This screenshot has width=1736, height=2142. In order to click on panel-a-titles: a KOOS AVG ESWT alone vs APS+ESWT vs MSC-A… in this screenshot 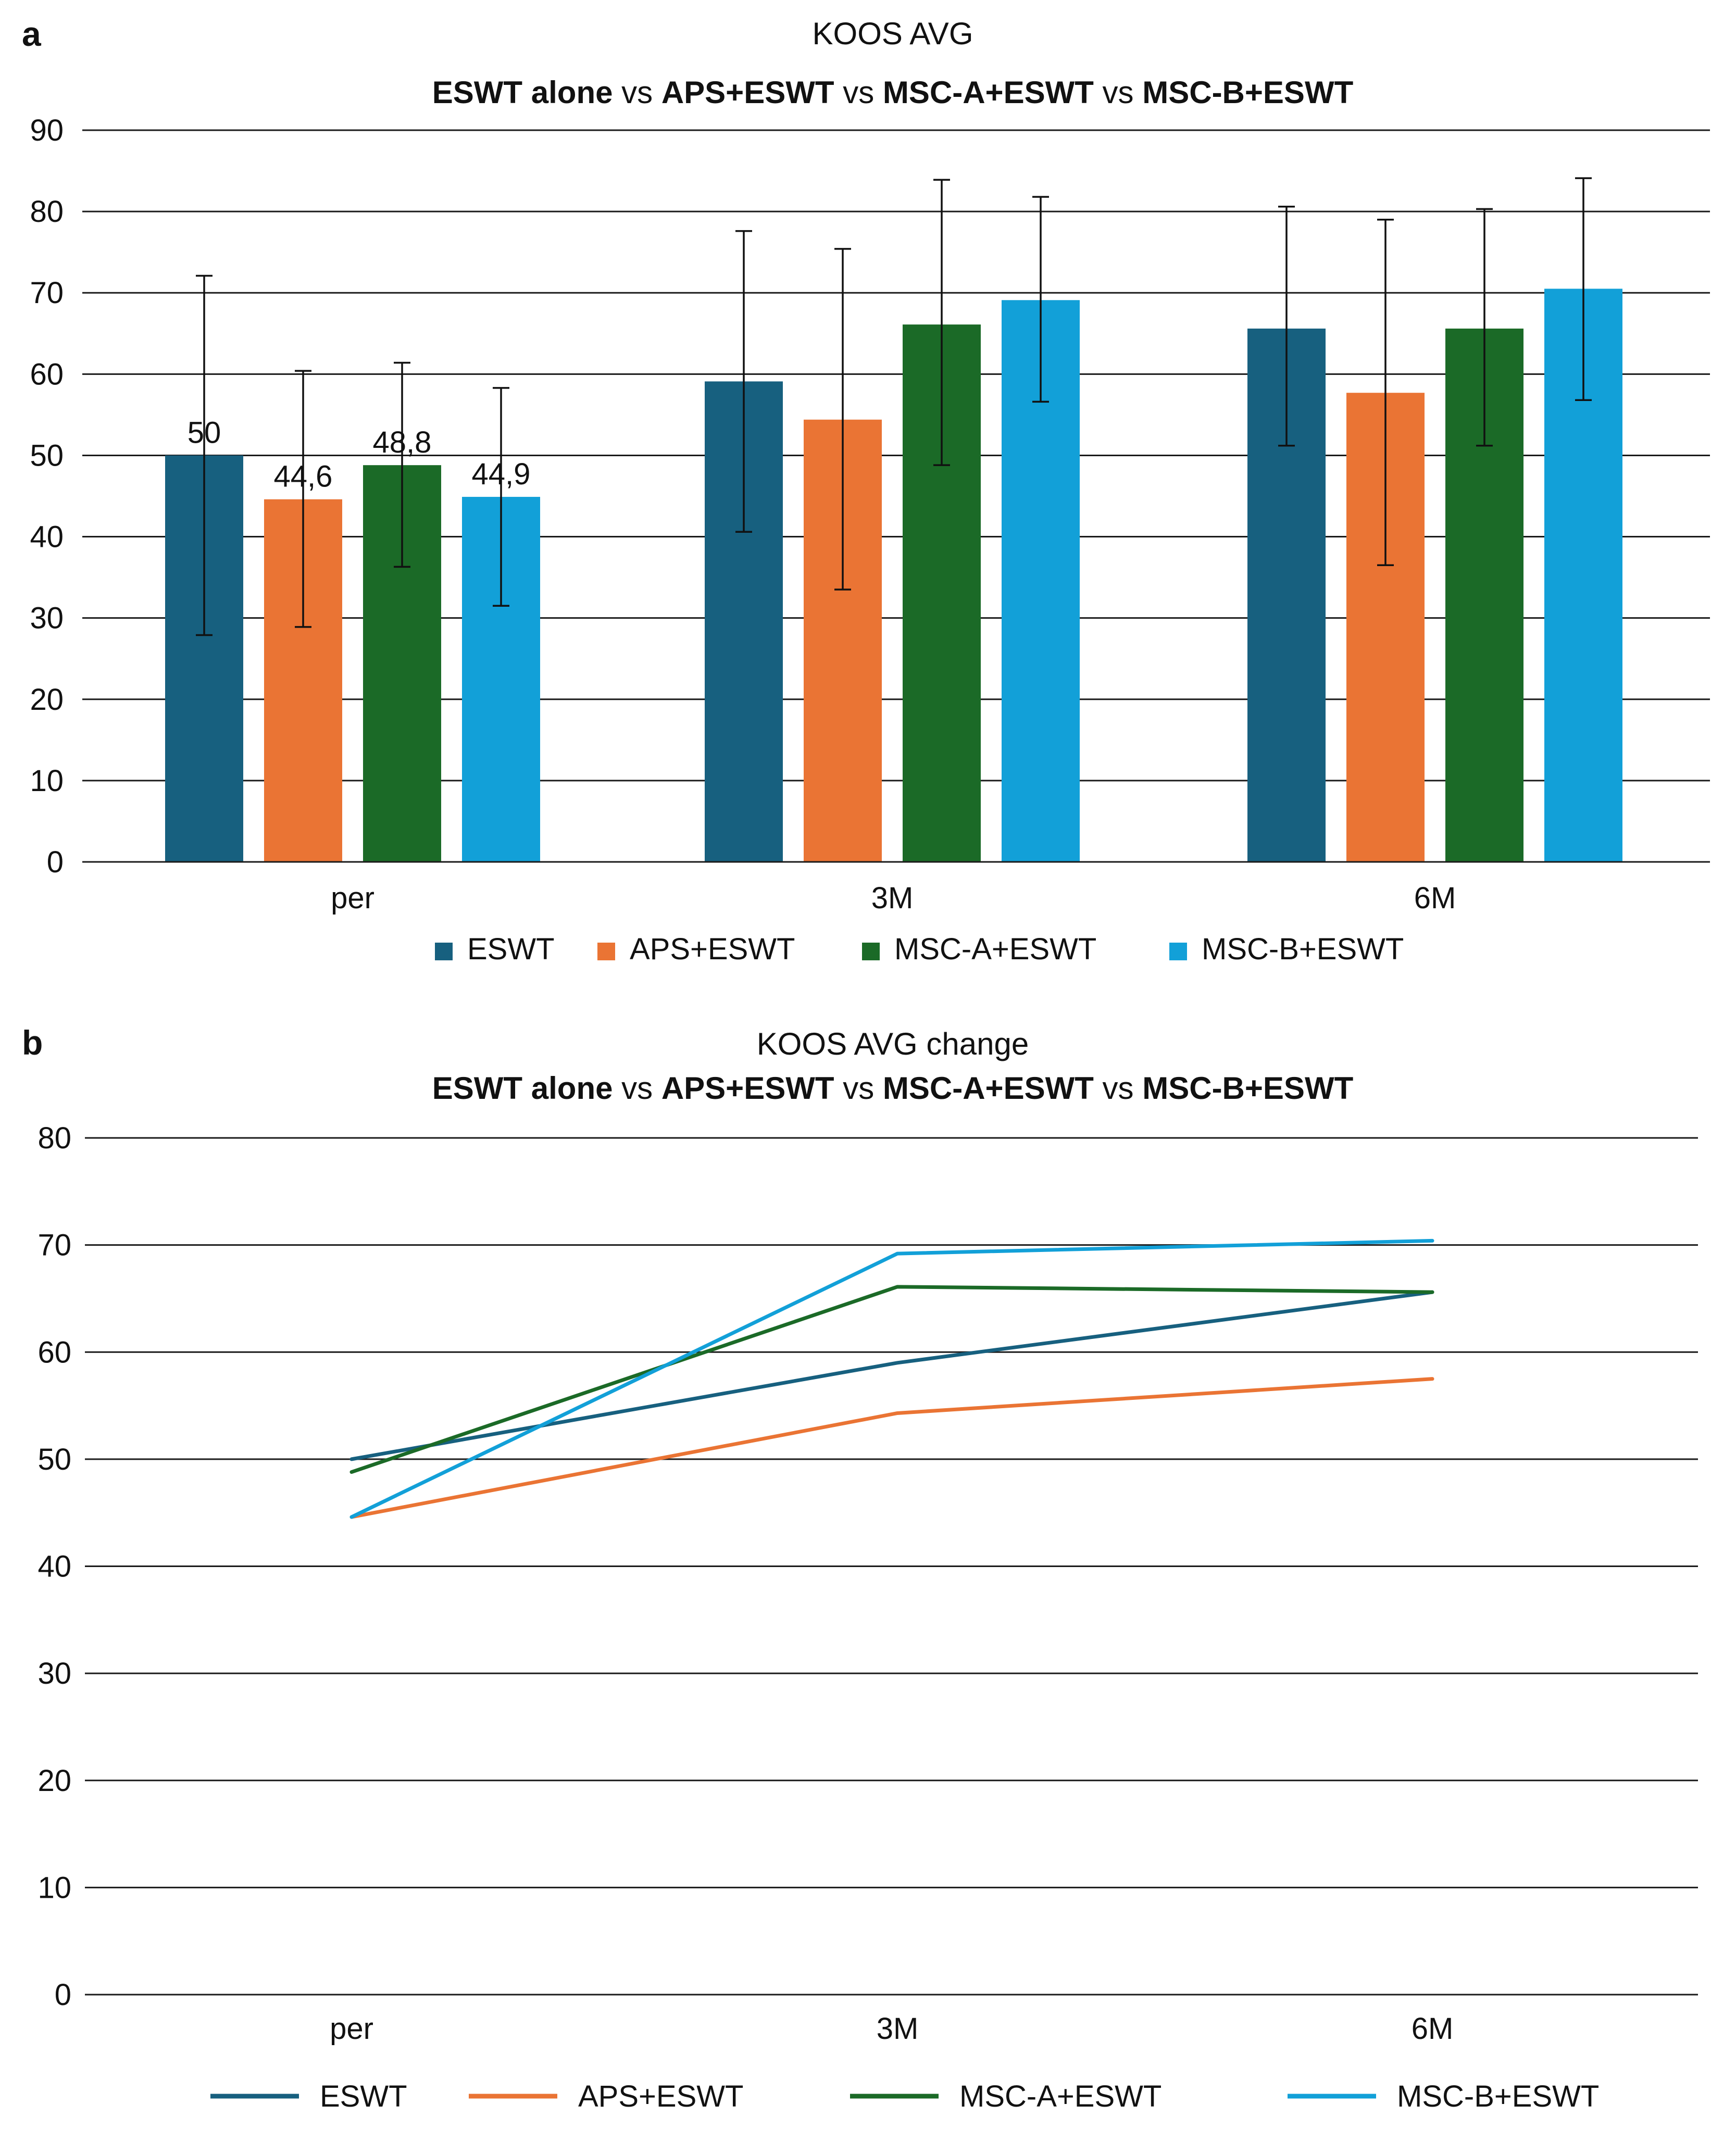, I will do `click(688, 63)`.